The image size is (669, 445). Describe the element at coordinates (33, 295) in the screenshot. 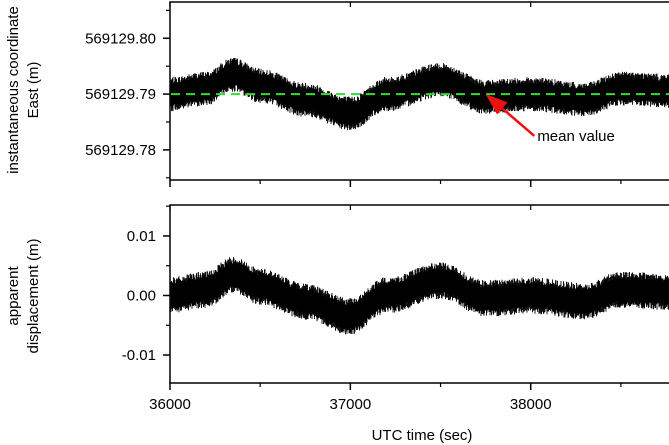

I see `bottom-y-axis-title-line-2: displacement (m)` at that location.